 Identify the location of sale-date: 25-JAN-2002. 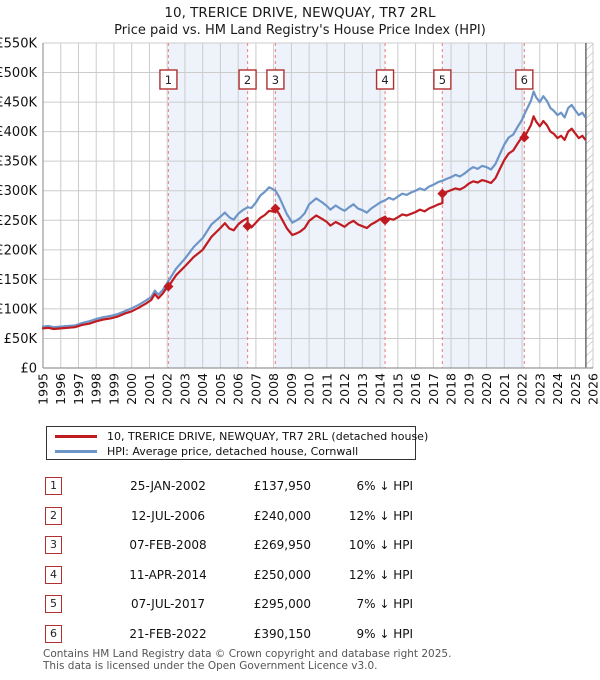
(168, 486).